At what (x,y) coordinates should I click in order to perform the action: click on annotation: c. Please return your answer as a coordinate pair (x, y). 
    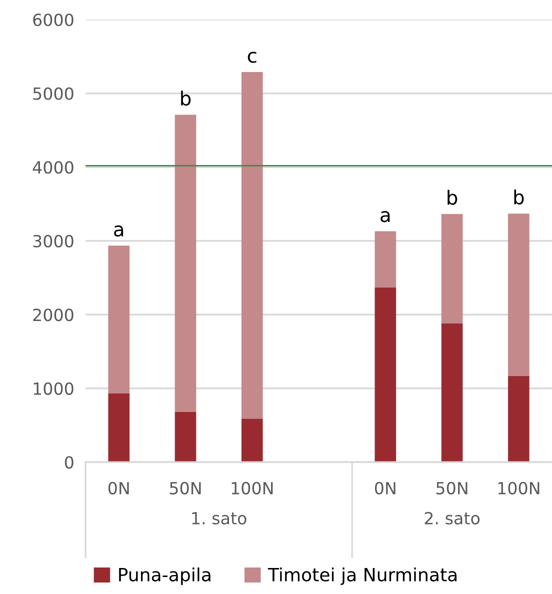
    Looking at the image, I should click on (252, 57).